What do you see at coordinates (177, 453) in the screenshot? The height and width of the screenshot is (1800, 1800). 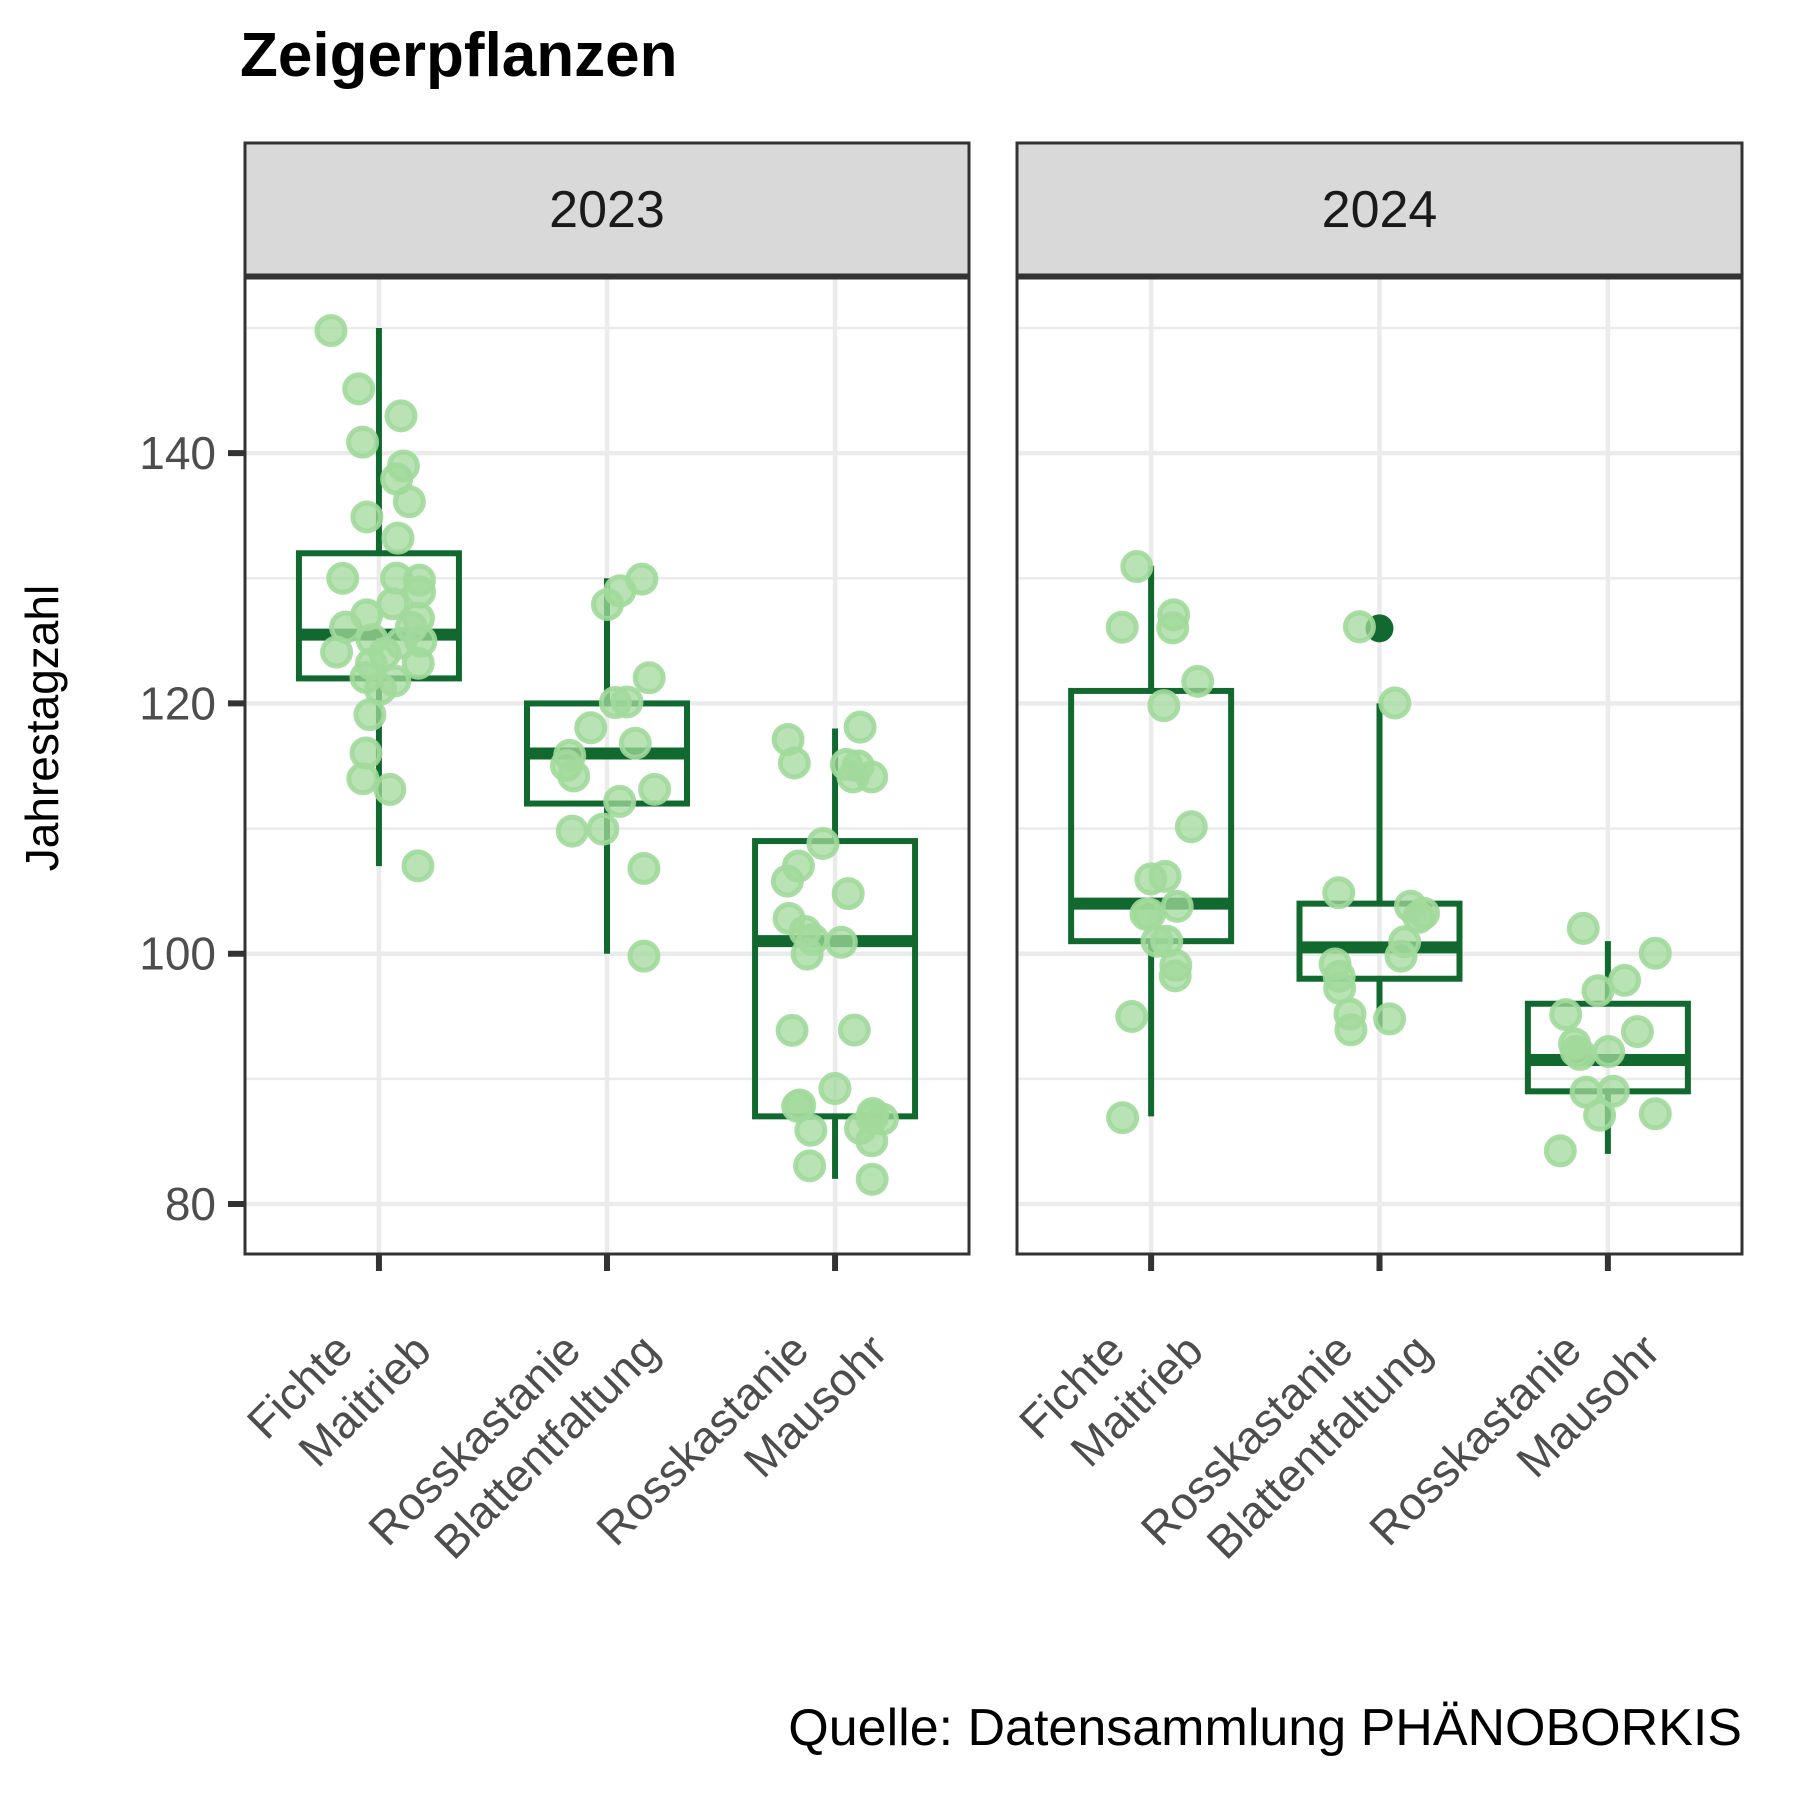 I see `y-tick-label: 140` at bounding box center [177, 453].